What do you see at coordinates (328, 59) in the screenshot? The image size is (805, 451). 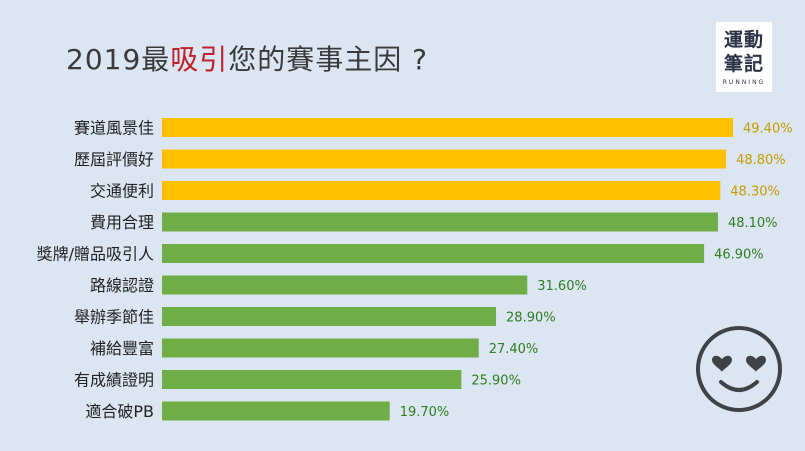 I see `title-suffix: 您的賽事主因 ?` at bounding box center [328, 59].